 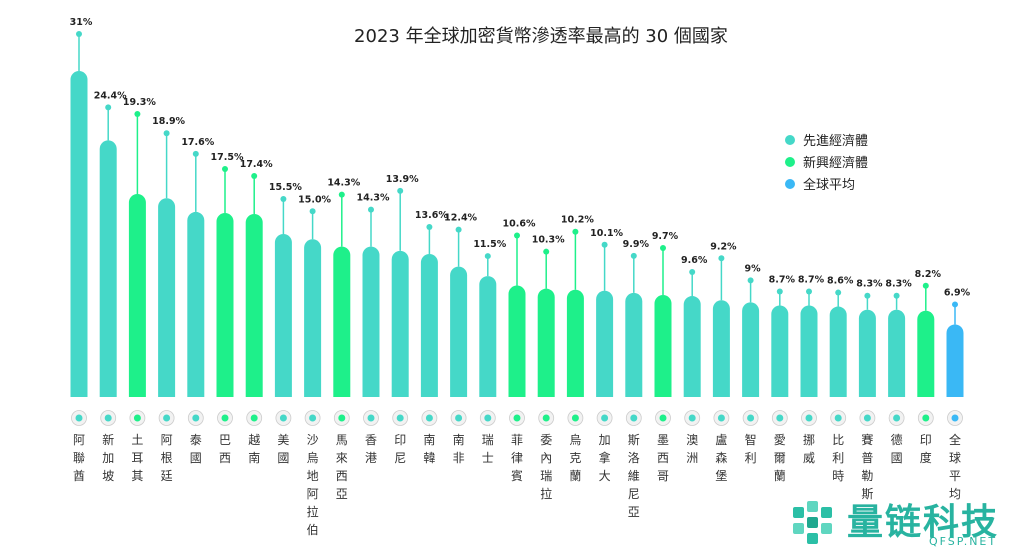 I want to click on legend-label: 新興經濟體, so click(x=835, y=163).